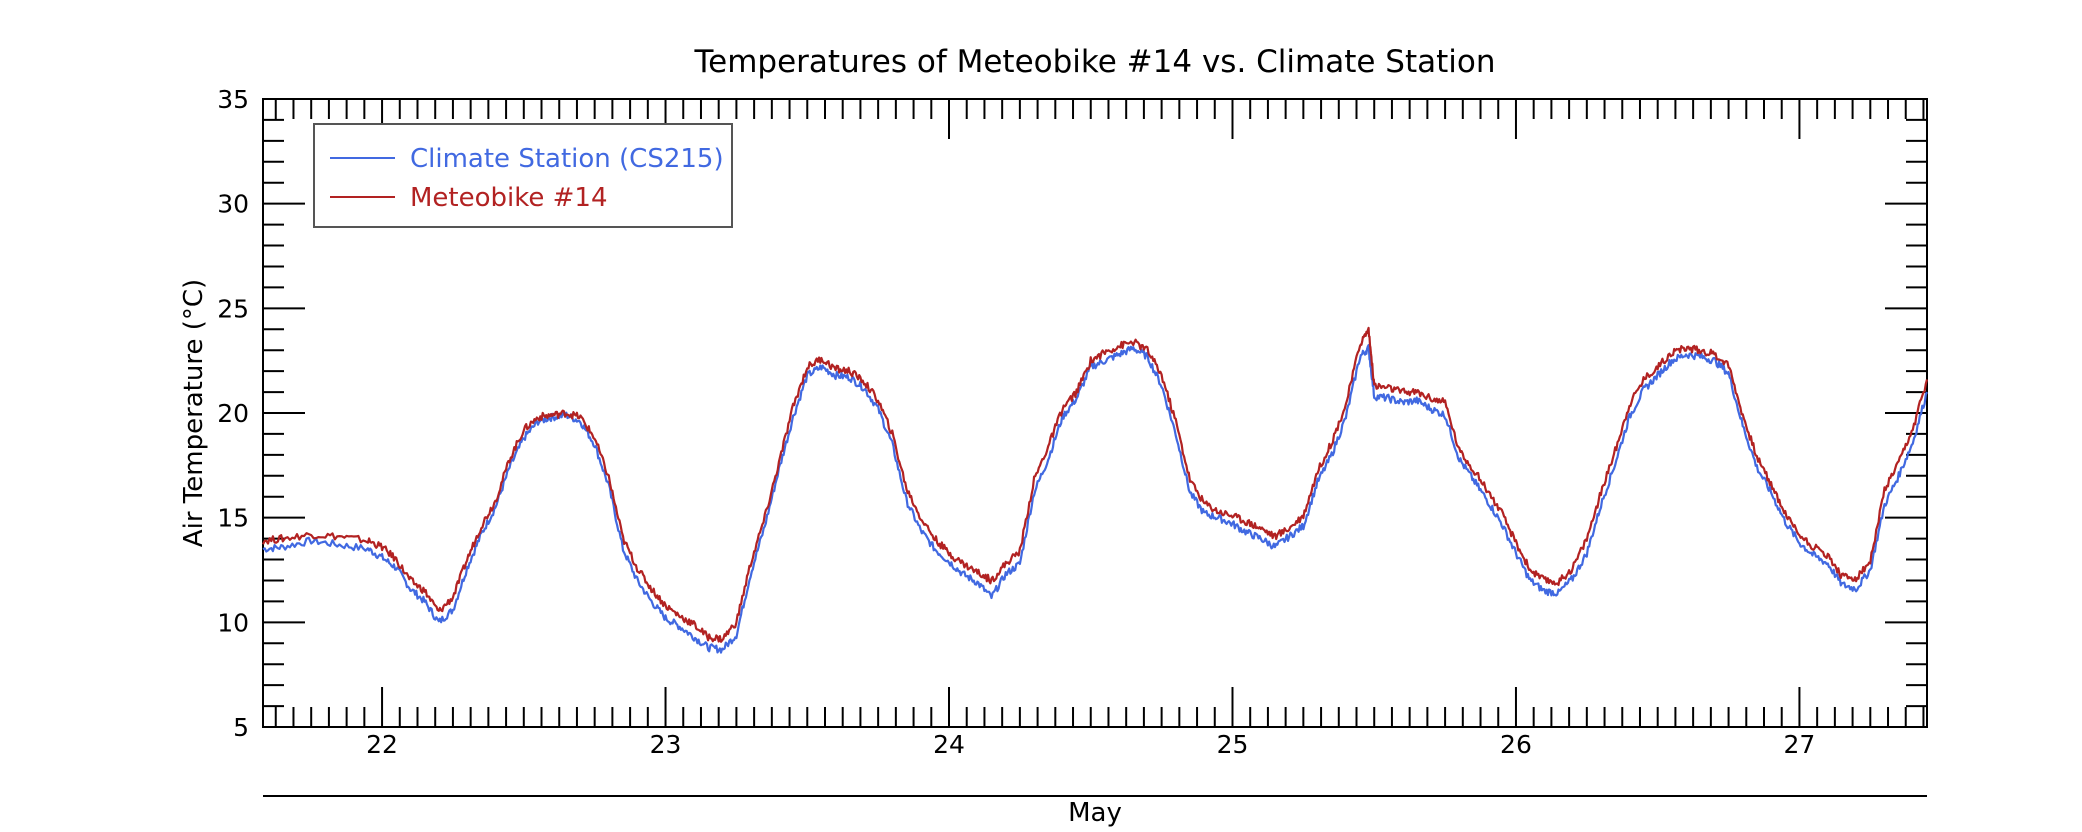 The width and height of the screenshot is (2082, 832). What do you see at coordinates (567, 159) in the screenshot?
I see `legend-label-climate-station: Climate Station (CS215)` at bounding box center [567, 159].